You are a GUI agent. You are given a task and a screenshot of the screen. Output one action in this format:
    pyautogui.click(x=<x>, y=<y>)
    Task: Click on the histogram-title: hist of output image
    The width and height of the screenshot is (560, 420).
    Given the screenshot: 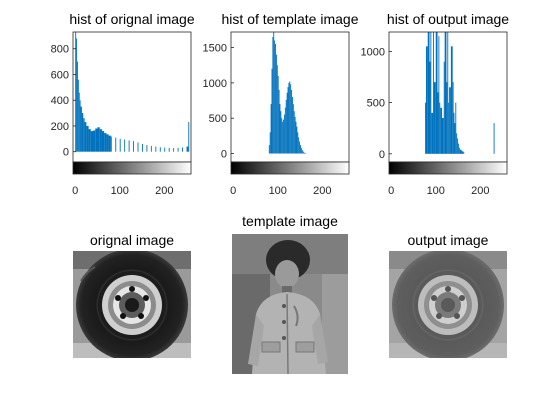 What is the action you would take?
    pyautogui.click(x=448, y=19)
    